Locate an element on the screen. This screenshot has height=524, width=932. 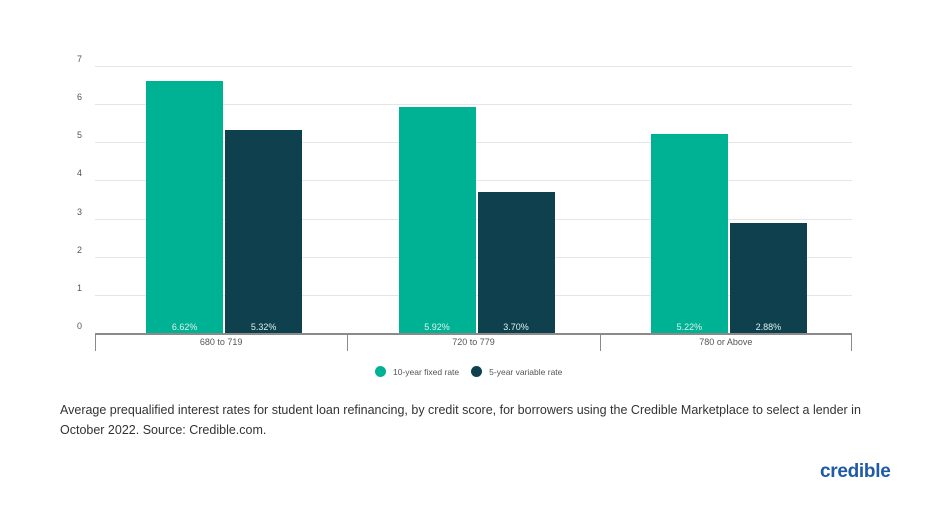
y-tick-label: 6 is located at coordinates (80, 97).